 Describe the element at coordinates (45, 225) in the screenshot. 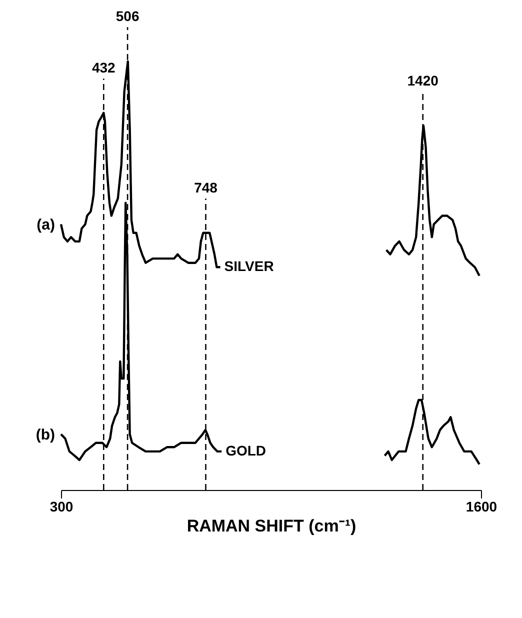

I see `text: (a)` at that location.